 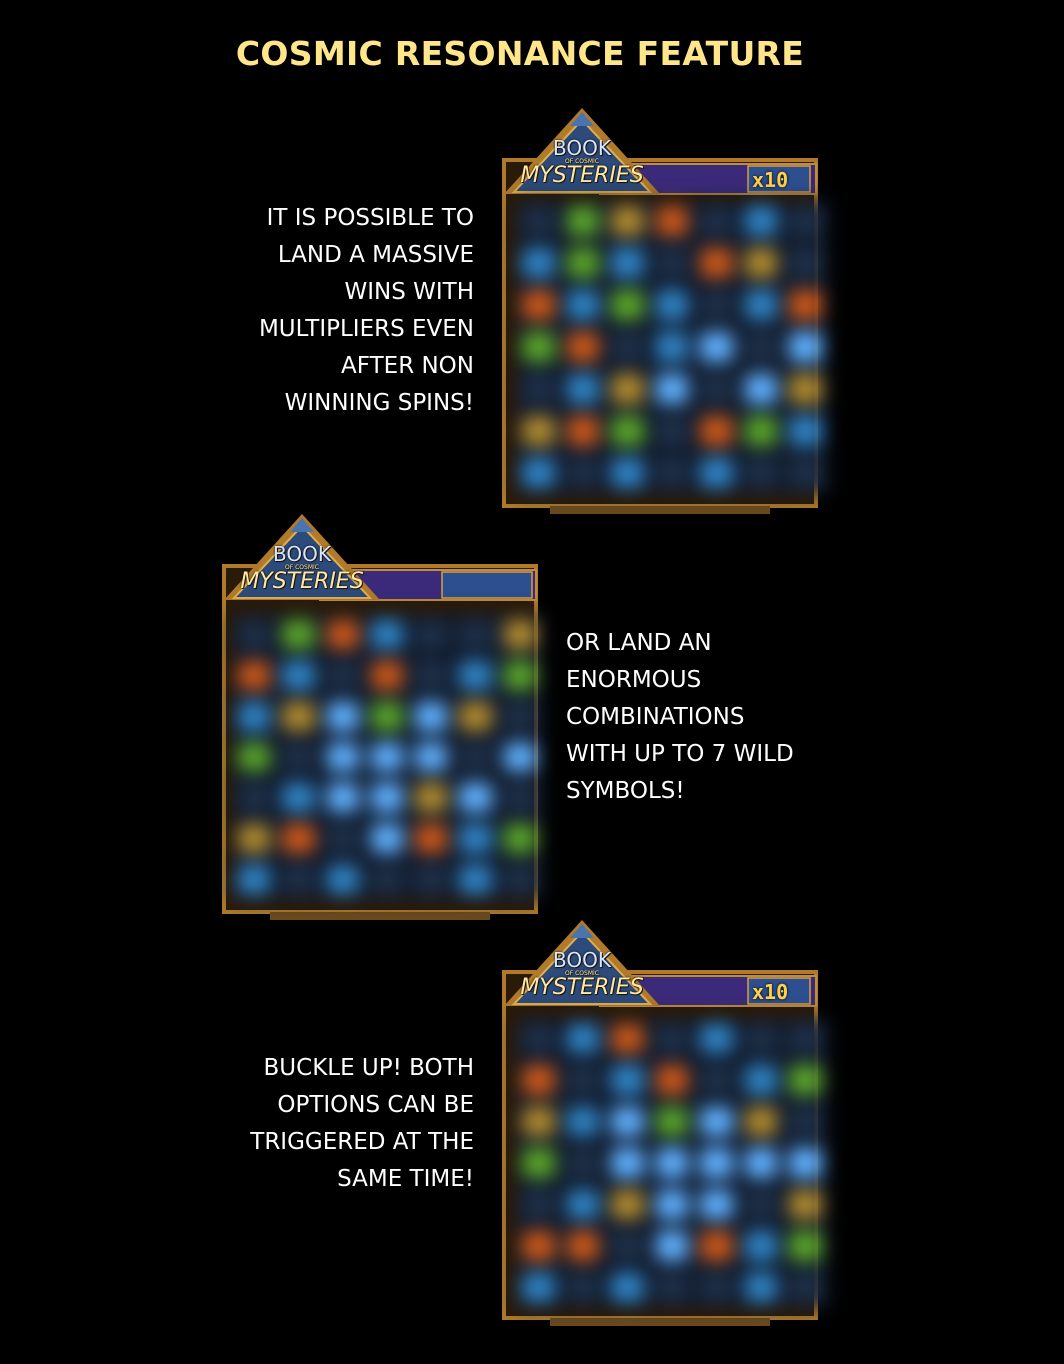 I want to click on page-title: COSMIC RESONANCE FEATURE, so click(x=520, y=53).